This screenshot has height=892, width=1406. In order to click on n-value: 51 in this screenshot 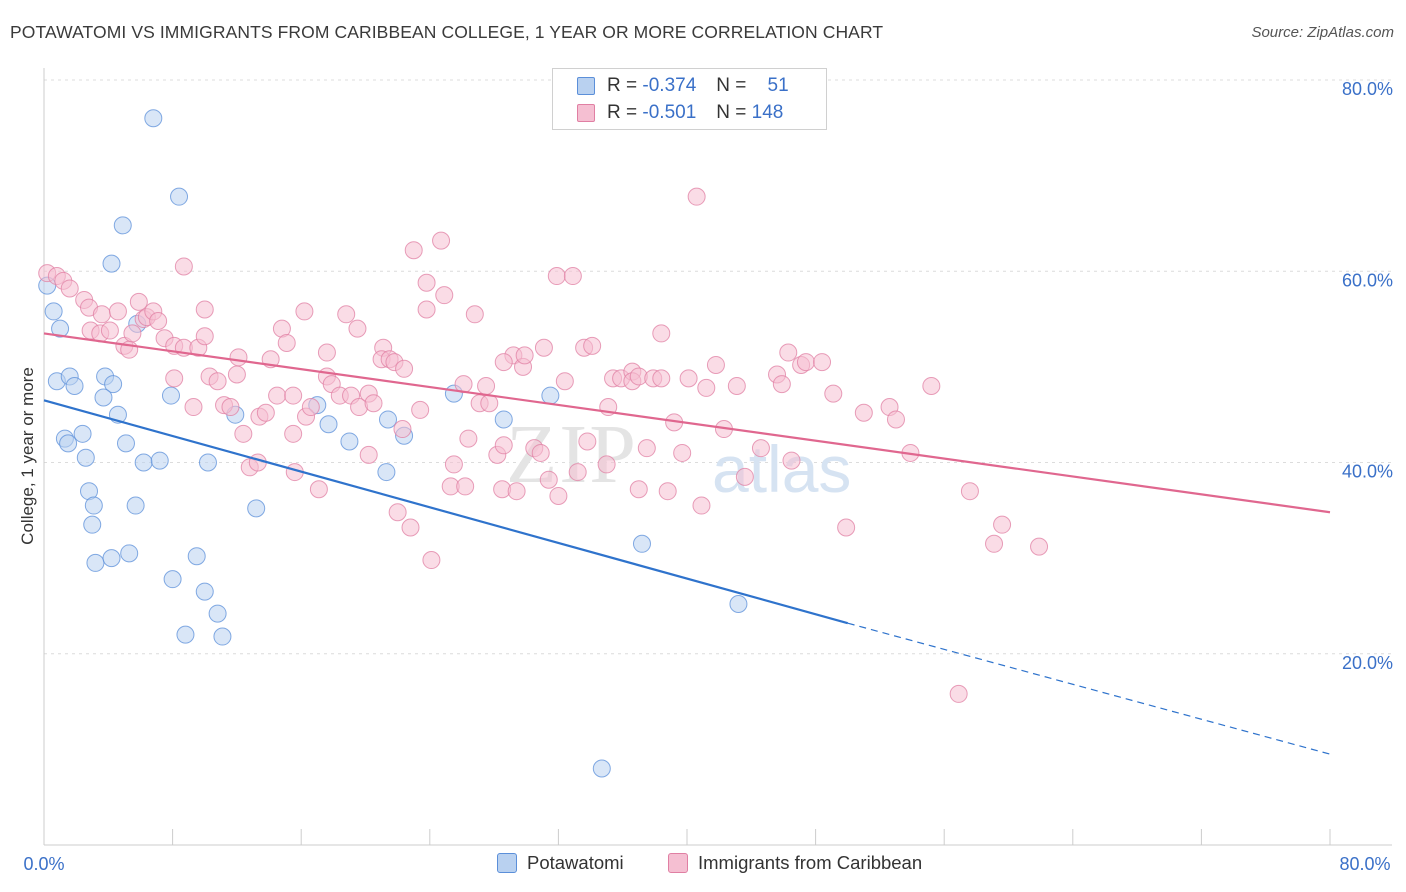, I will do `click(778, 85)`.